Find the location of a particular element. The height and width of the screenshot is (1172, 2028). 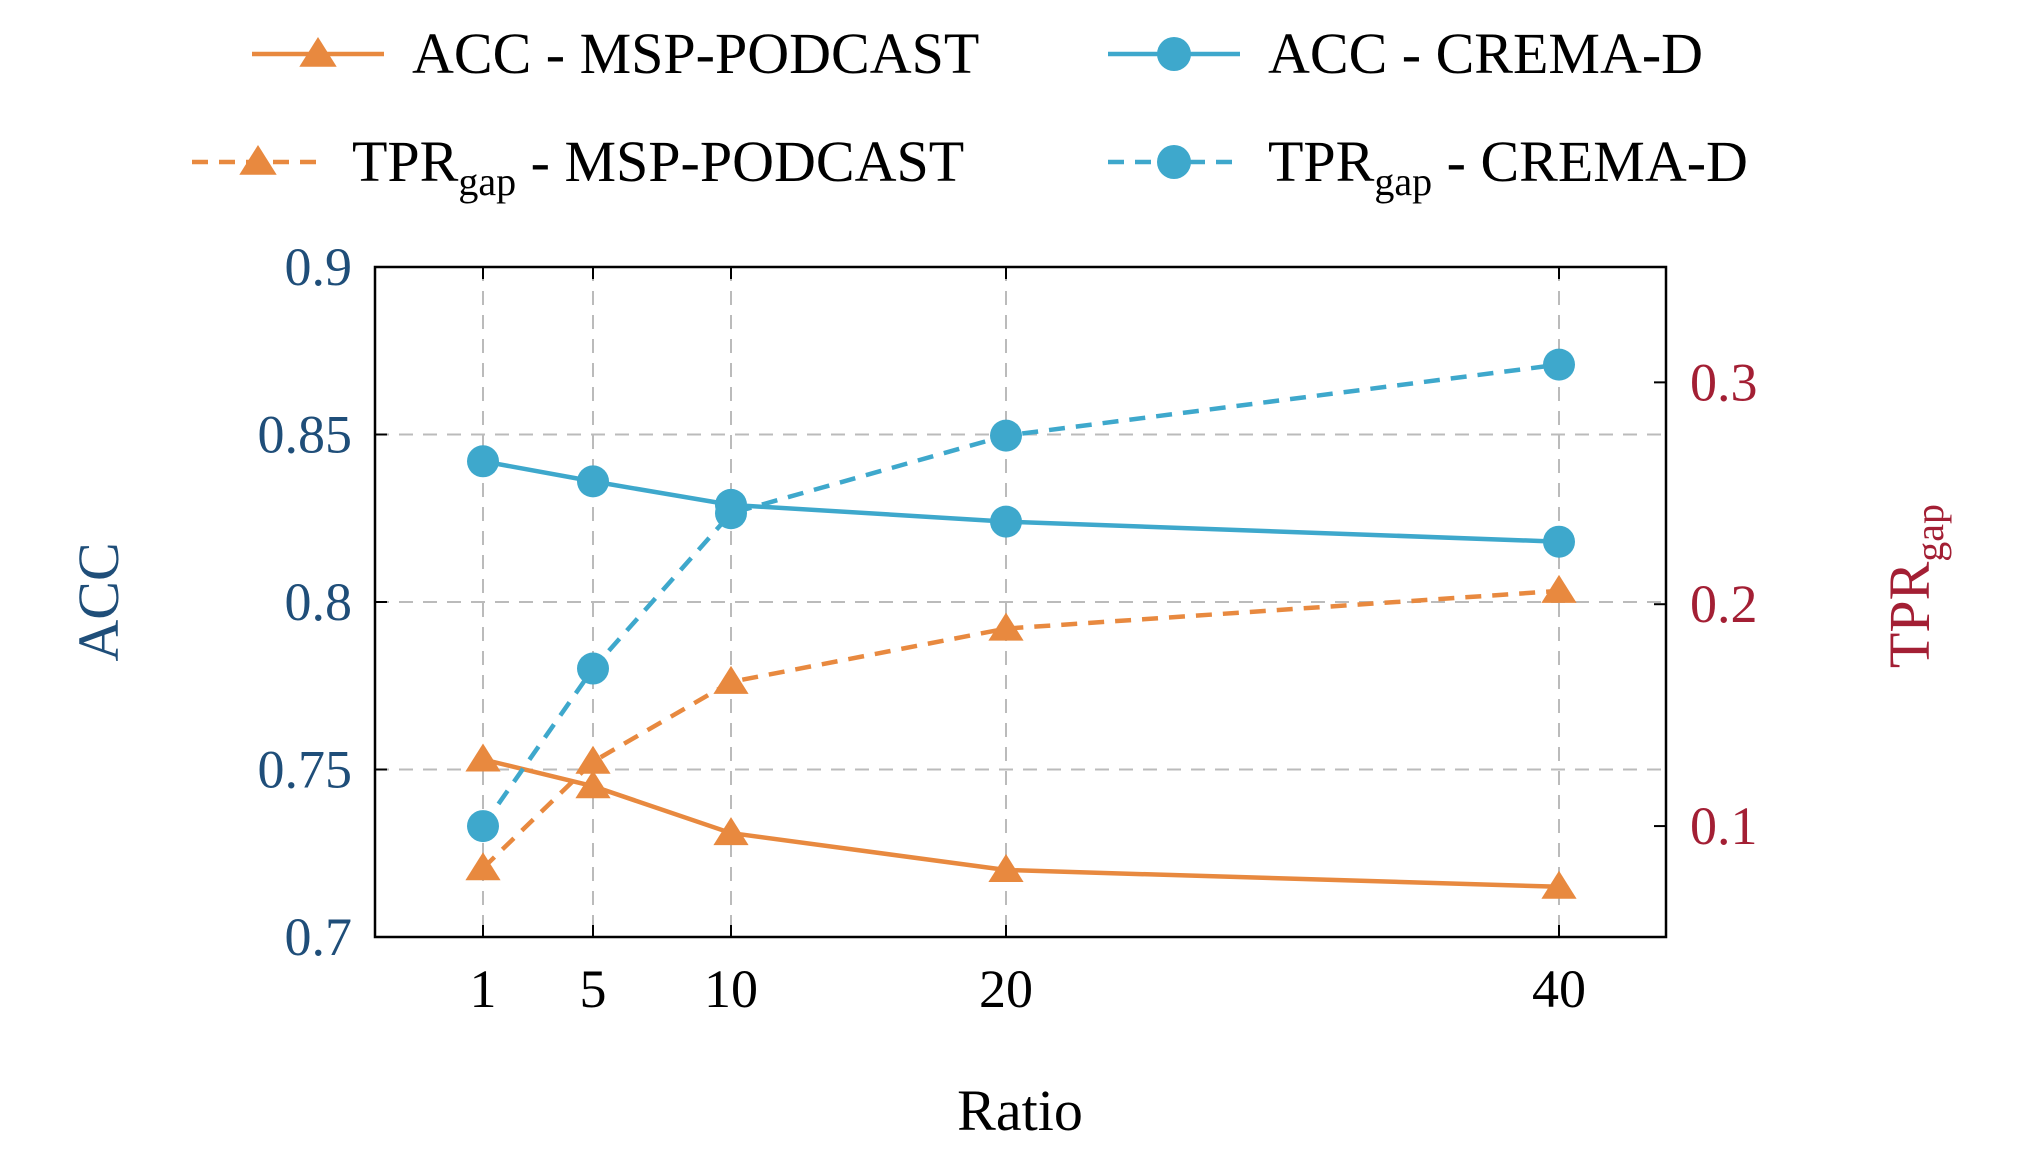

y-left-tick-label: 0.75 is located at coordinates (305, 770).